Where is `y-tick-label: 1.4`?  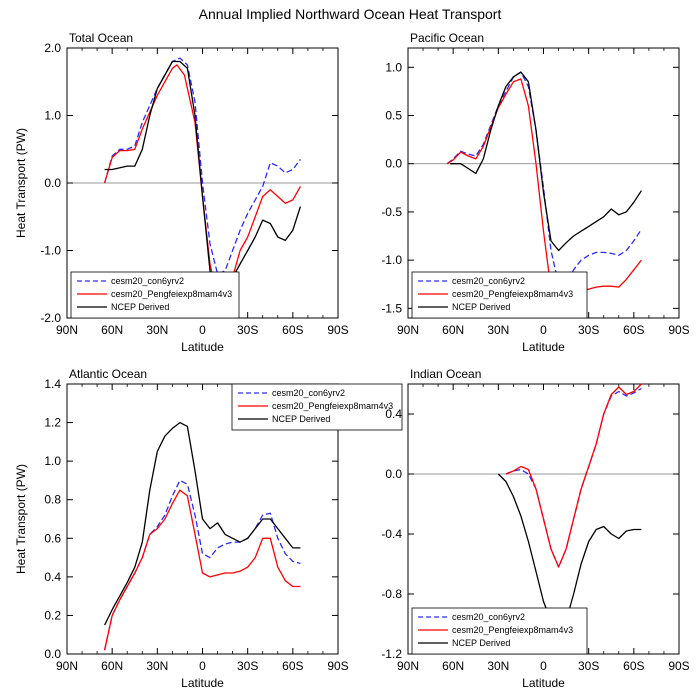 y-tick-label: 1.4 is located at coordinates (52, 384).